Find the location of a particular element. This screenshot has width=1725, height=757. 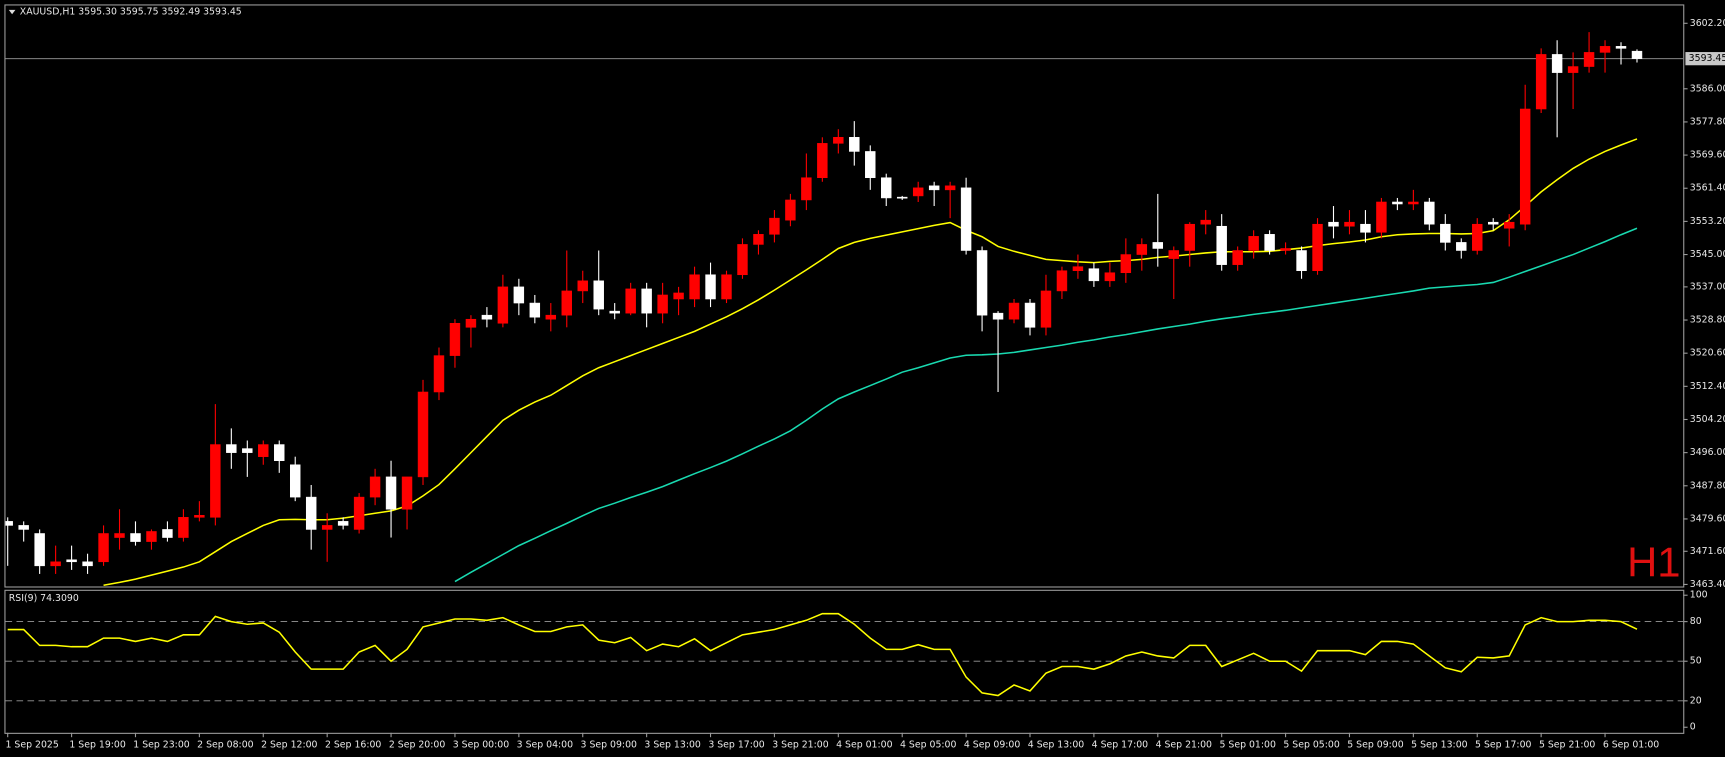

x-tick-label: 3 Sep 09:00 is located at coordinates (609, 744).